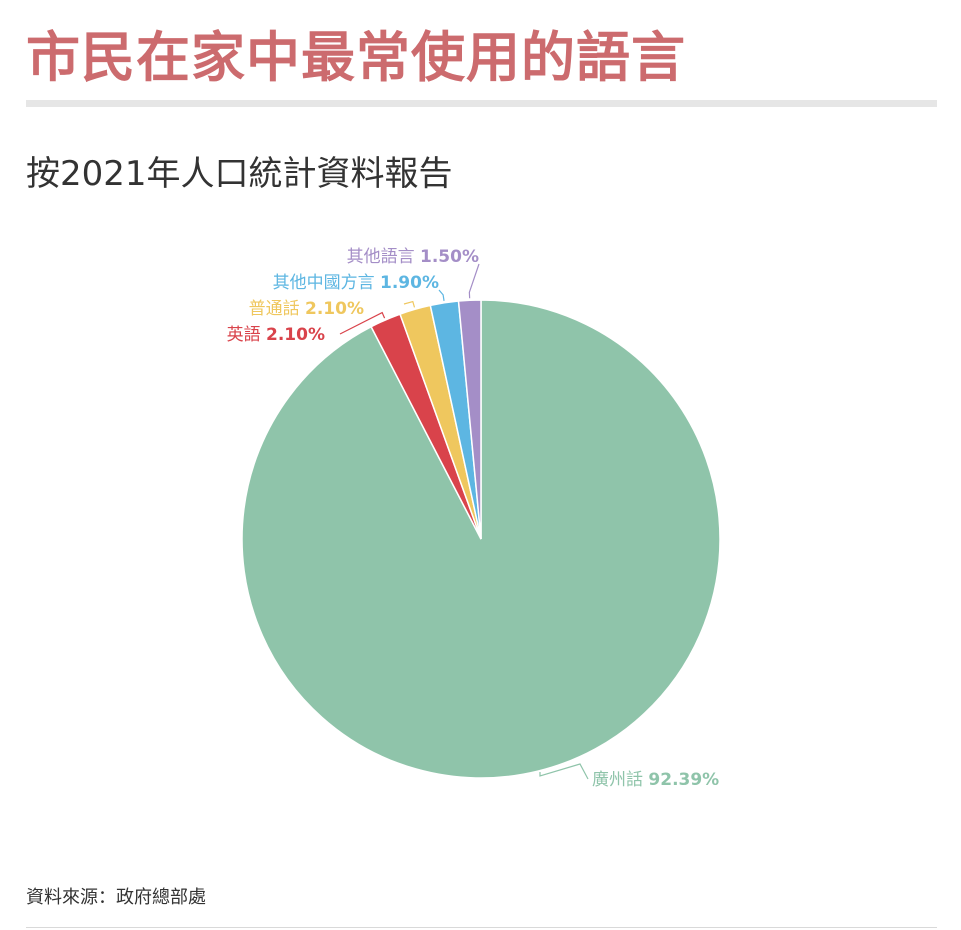 The width and height of the screenshot is (961, 930). Describe the element at coordinates (383, 257) in the screenshot. I see `slice-label-name: 其他語言` at that location.